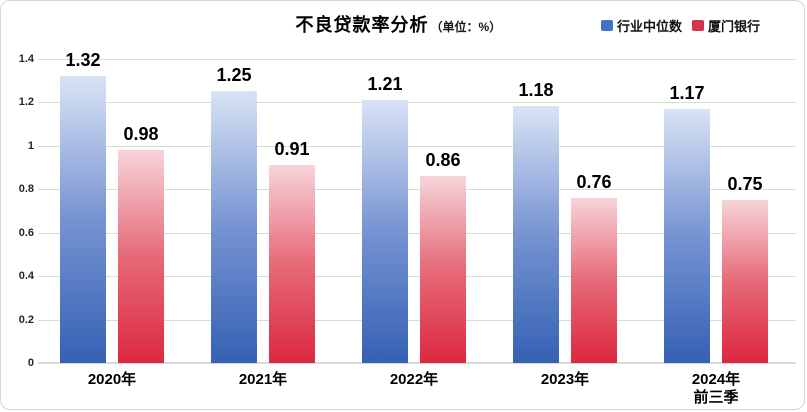  I want to click on bar-series1-cat4, so click(745, 281).